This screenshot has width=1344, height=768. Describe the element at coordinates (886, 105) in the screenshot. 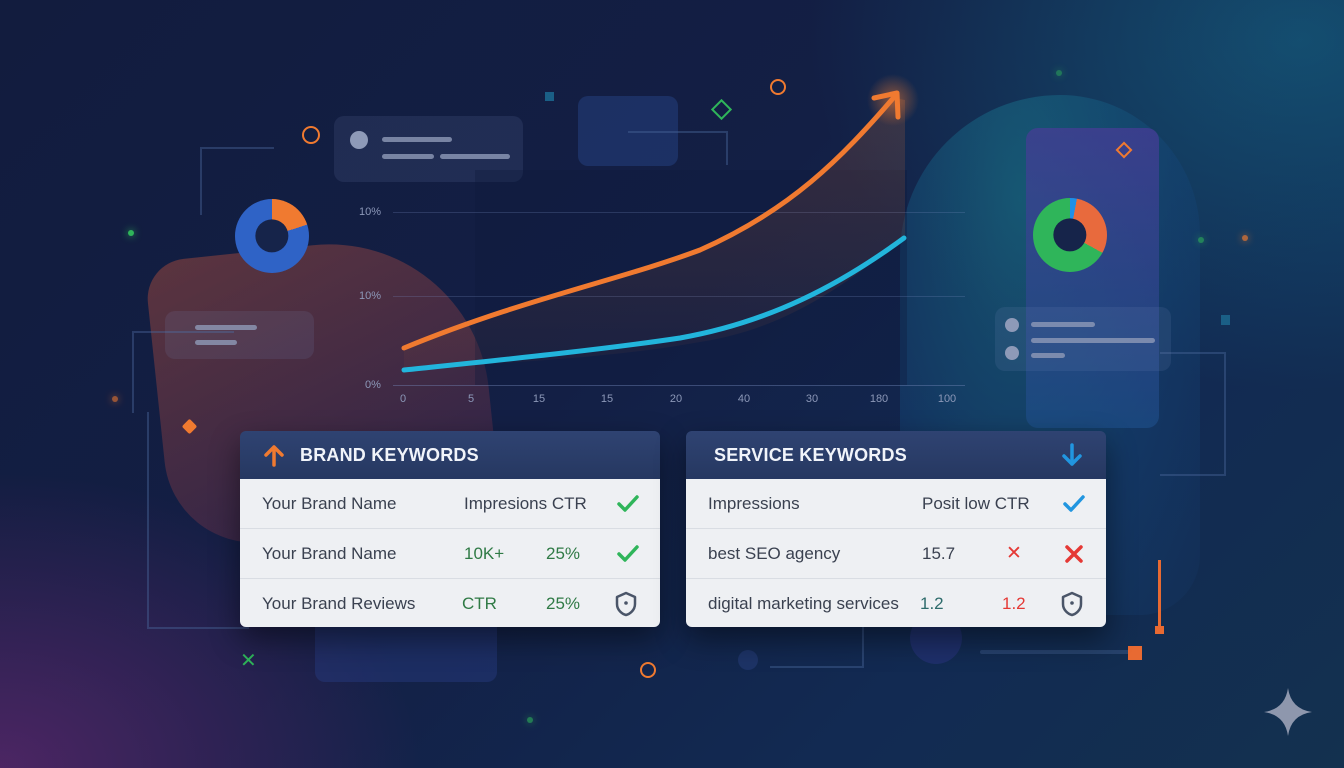

I see `arrow-head-icon` at that location.